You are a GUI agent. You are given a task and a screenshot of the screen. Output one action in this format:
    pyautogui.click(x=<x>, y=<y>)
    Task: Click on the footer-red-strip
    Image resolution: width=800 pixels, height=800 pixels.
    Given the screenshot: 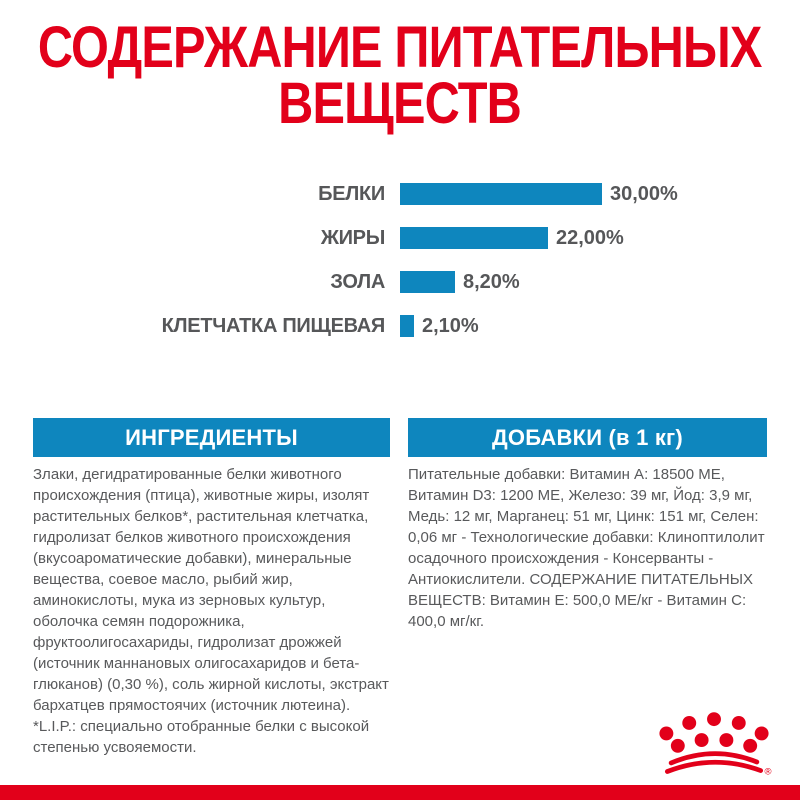 What is the action you would take?
    pyautogui.click(x=400, y=792)
    